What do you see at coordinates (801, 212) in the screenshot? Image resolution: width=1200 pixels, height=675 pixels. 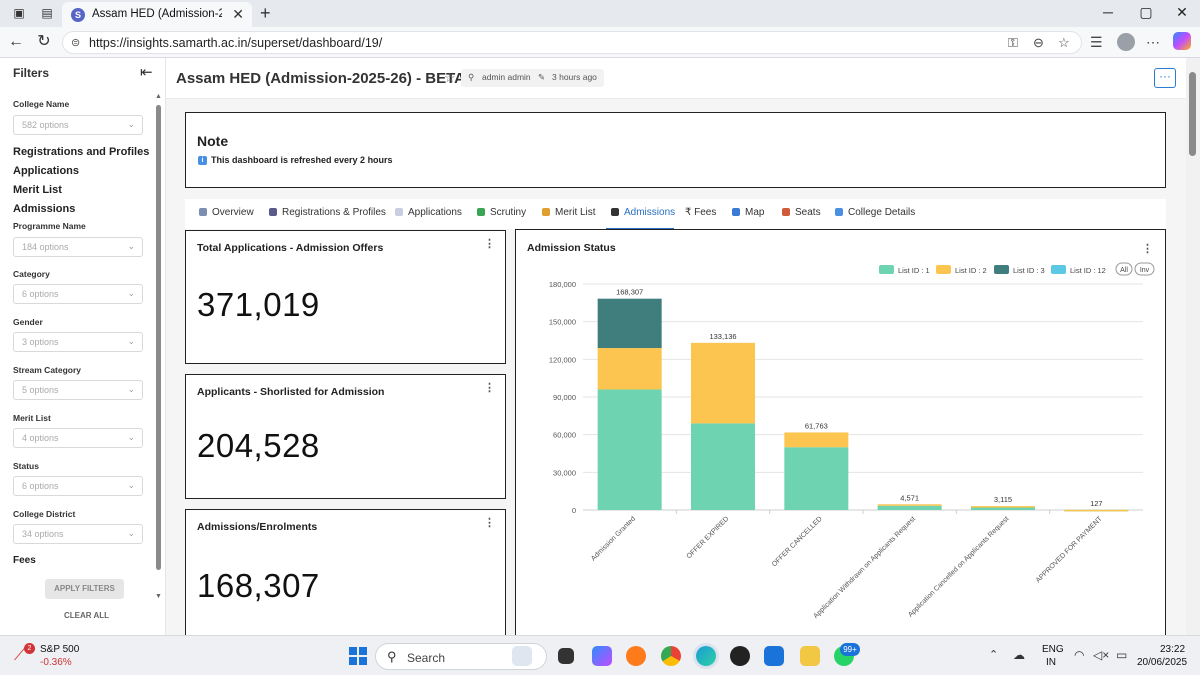 I see `tab-seats: Seats` at bounding box center [801, 212].